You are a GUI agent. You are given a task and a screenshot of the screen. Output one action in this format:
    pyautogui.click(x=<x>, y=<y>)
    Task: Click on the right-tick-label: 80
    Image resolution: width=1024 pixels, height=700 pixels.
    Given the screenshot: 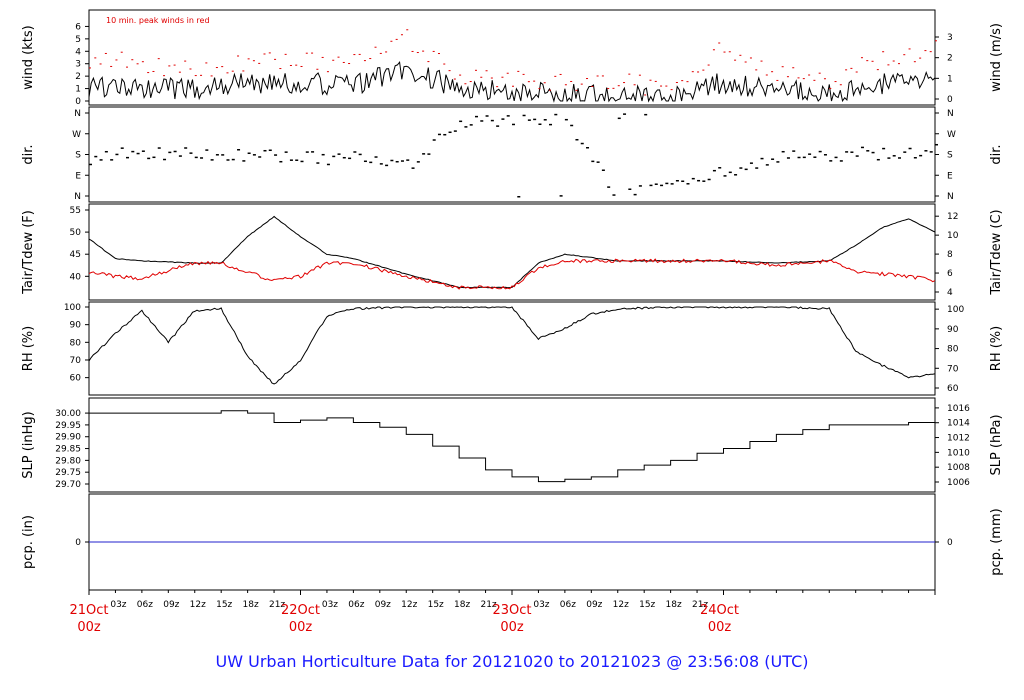 What is the action you would take?
    pyautogui.click(x=953, y=350)
    